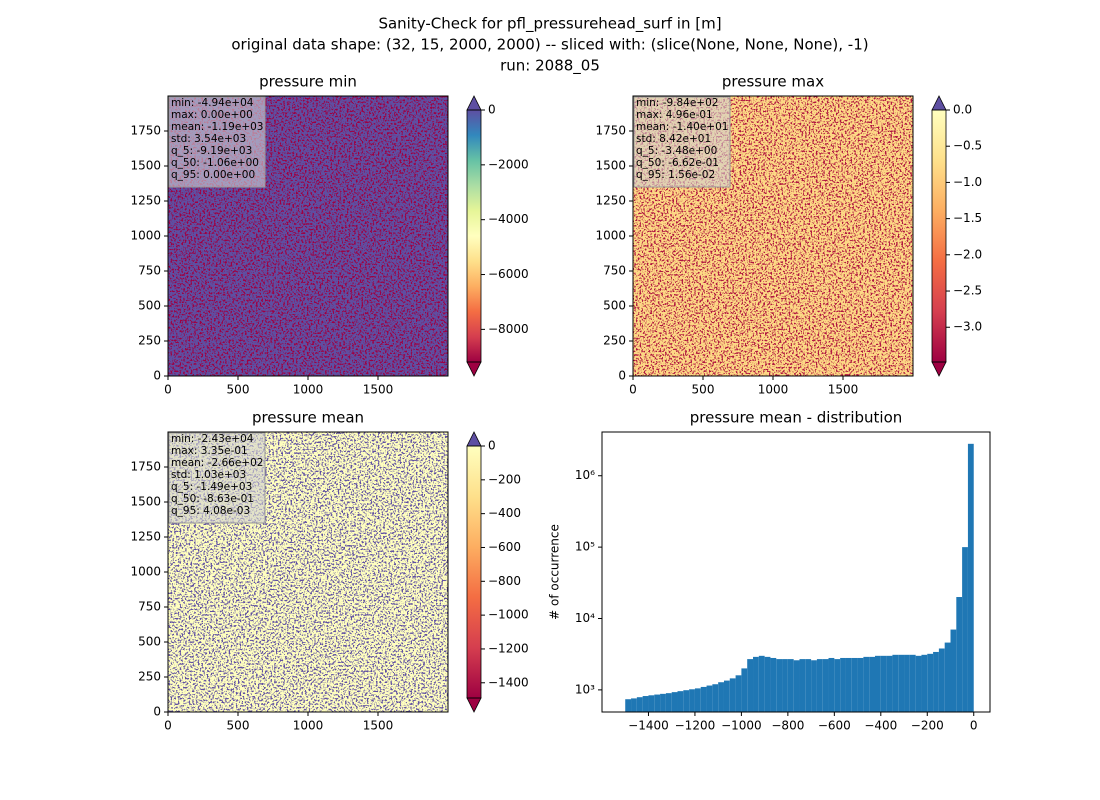  I want to click on stats-text: std: 1.03e+03, so click(208, 475).